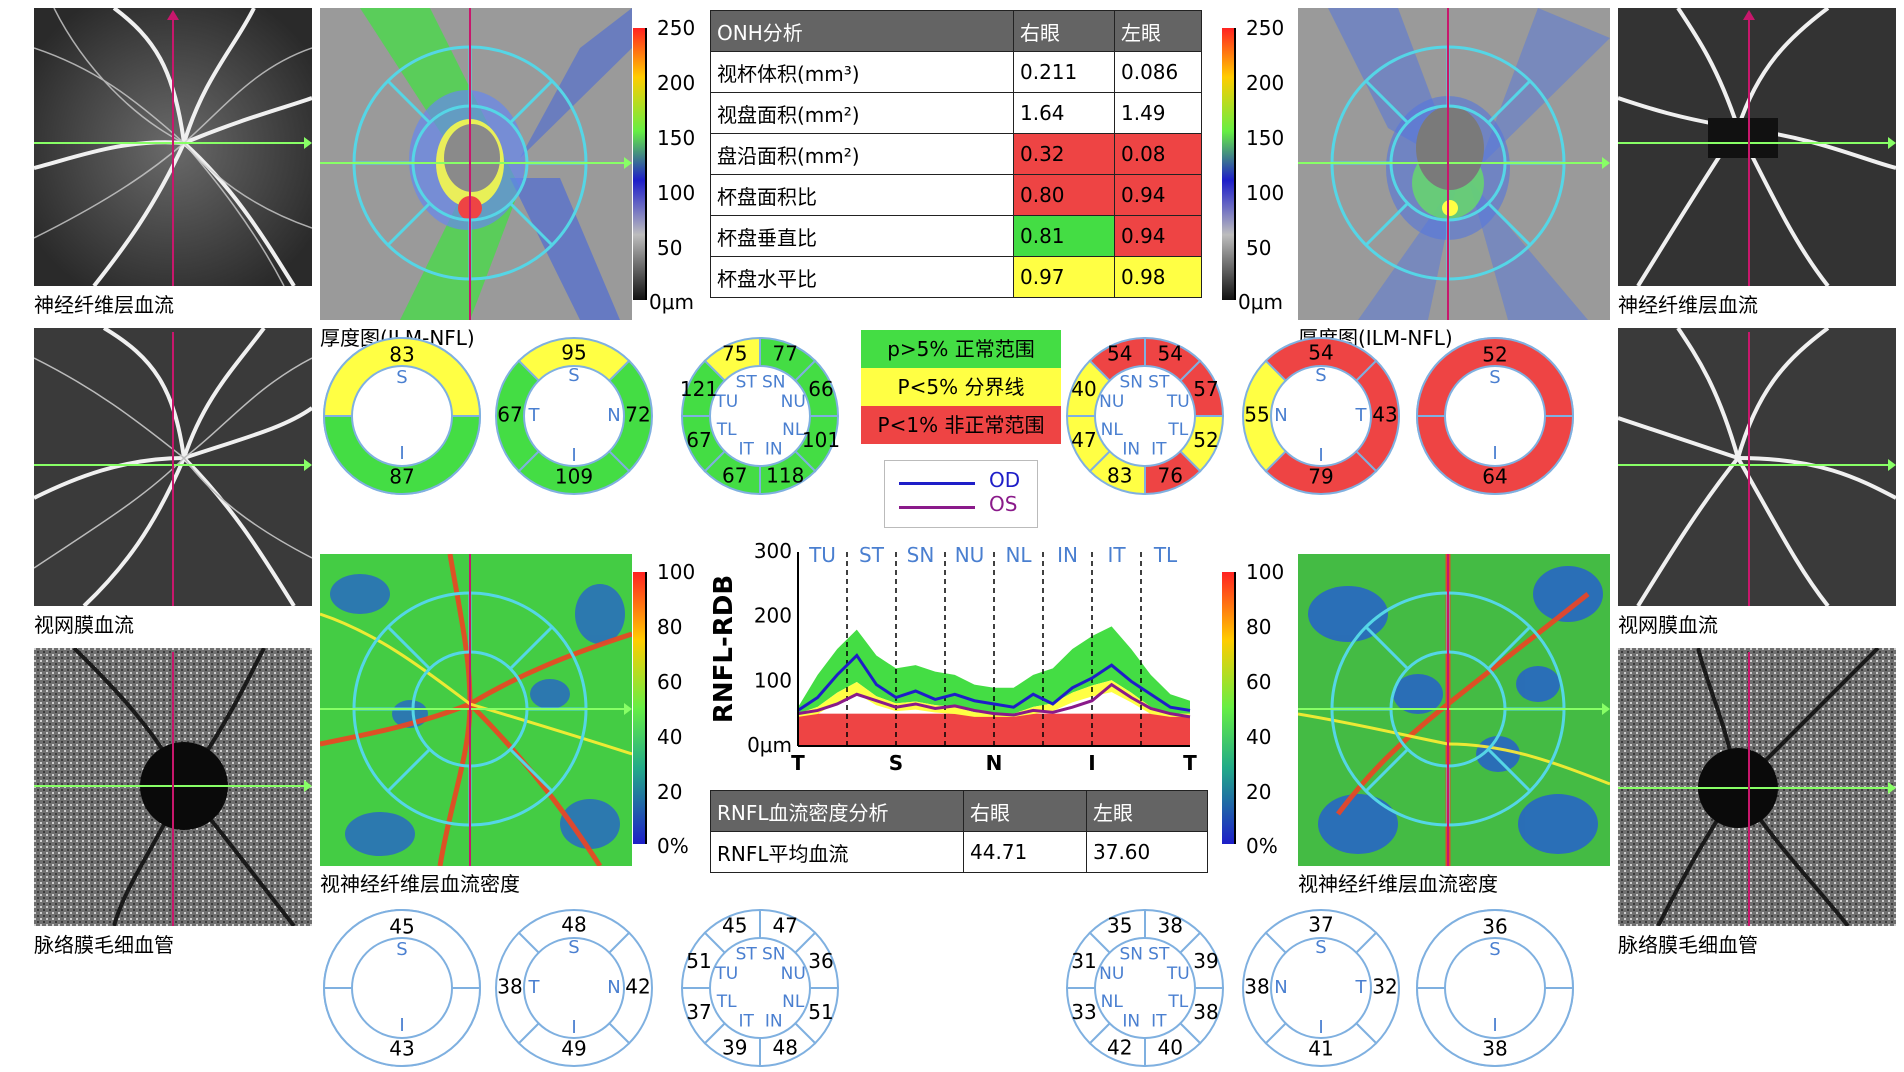 The image size is (1904, 1072). I want to click on donut-value-st: 38, so click(1170, 926).